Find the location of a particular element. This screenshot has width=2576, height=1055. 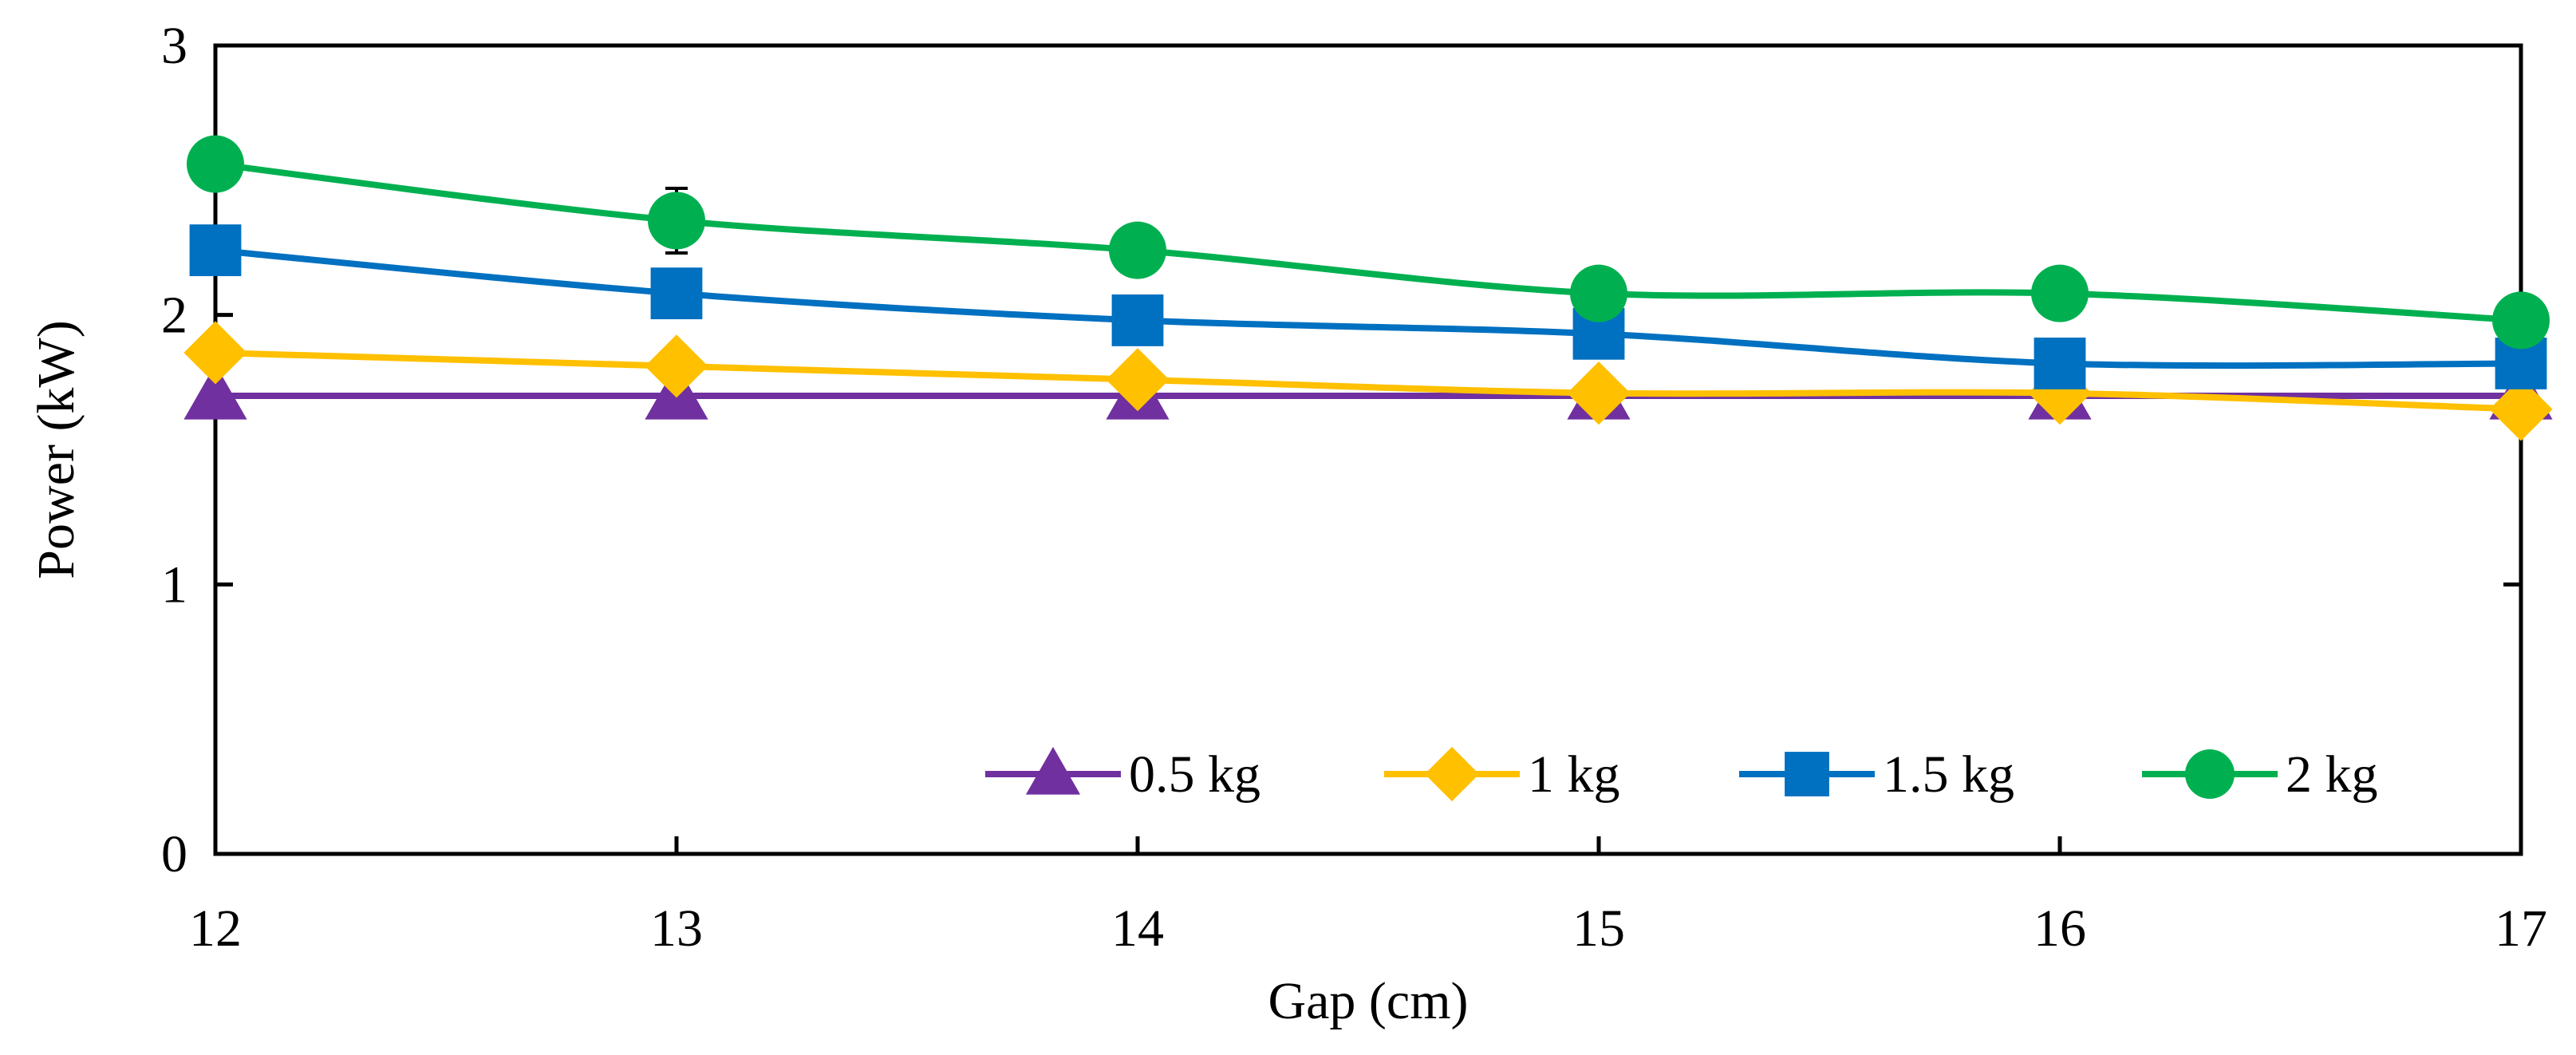

y-tick-label: 3 is located at coordinates (174, 46).